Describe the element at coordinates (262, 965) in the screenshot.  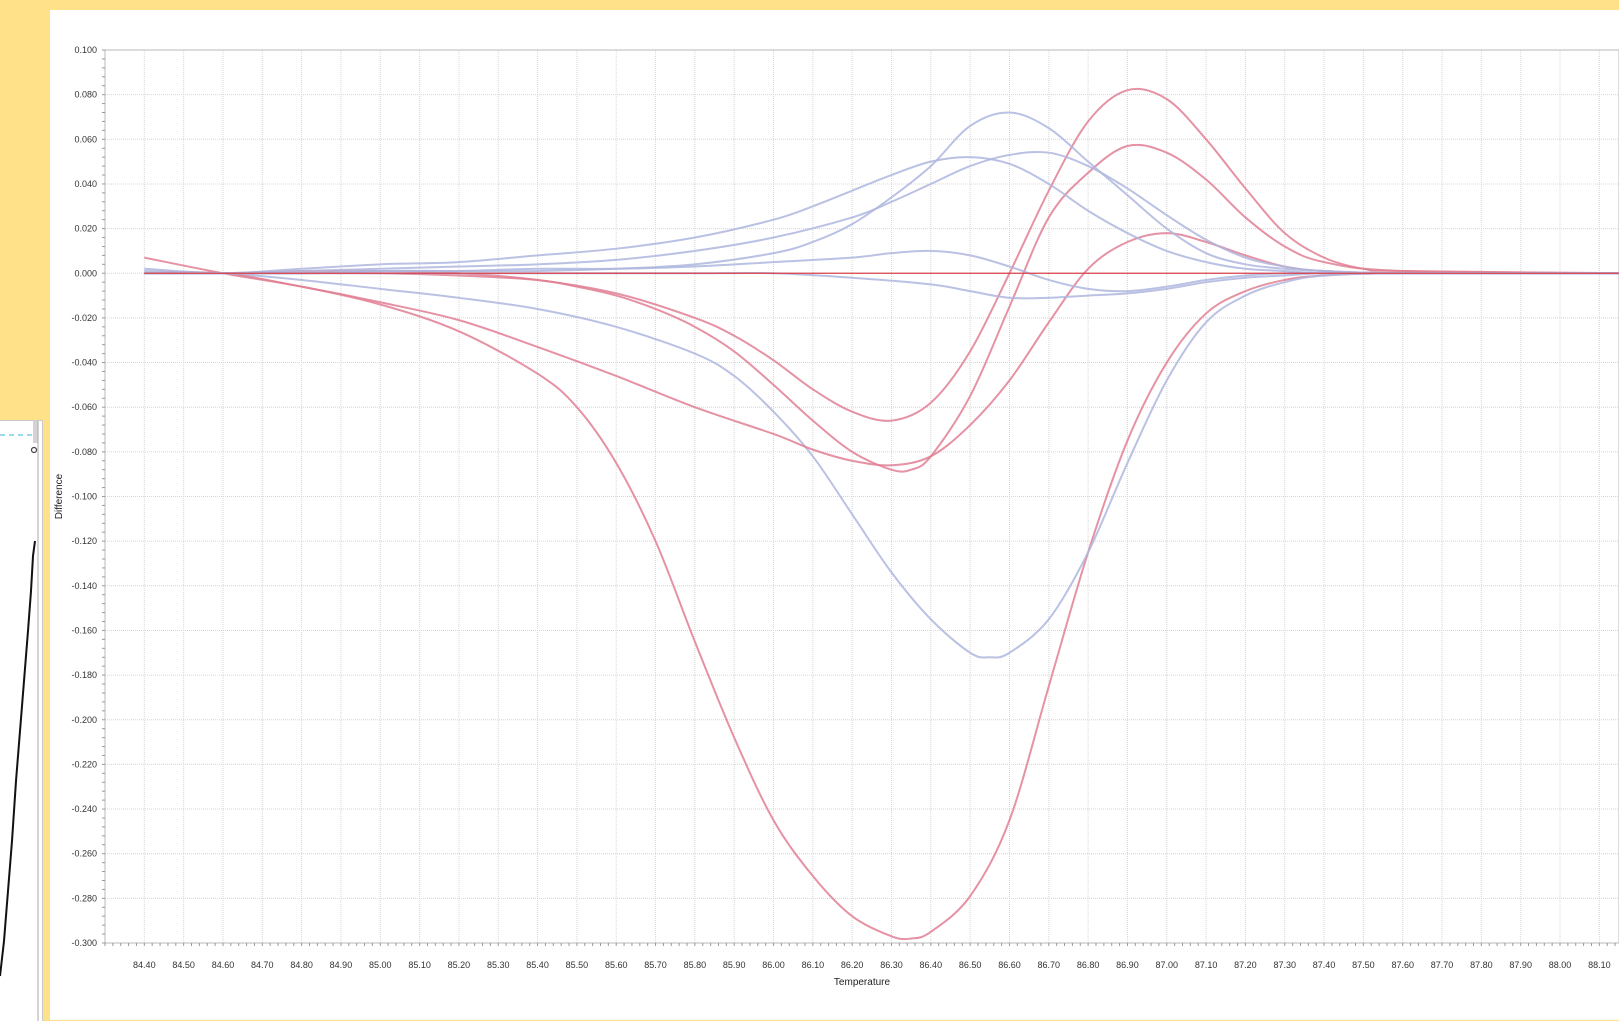
I see `x-tick-label: 84.70` at that location.